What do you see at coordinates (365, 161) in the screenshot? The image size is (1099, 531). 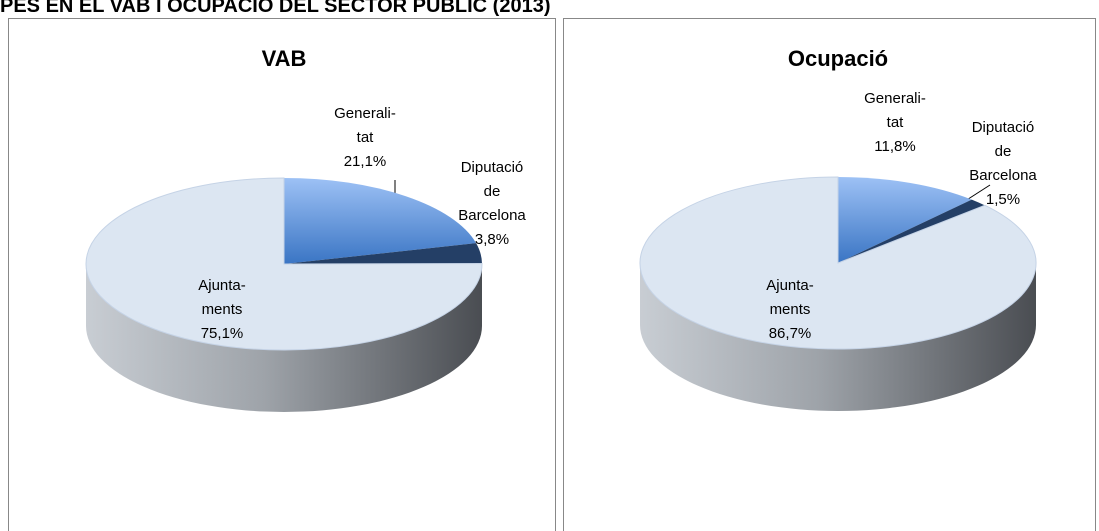 I see `value-label: 21,1%` at bounding box center [365, 161].